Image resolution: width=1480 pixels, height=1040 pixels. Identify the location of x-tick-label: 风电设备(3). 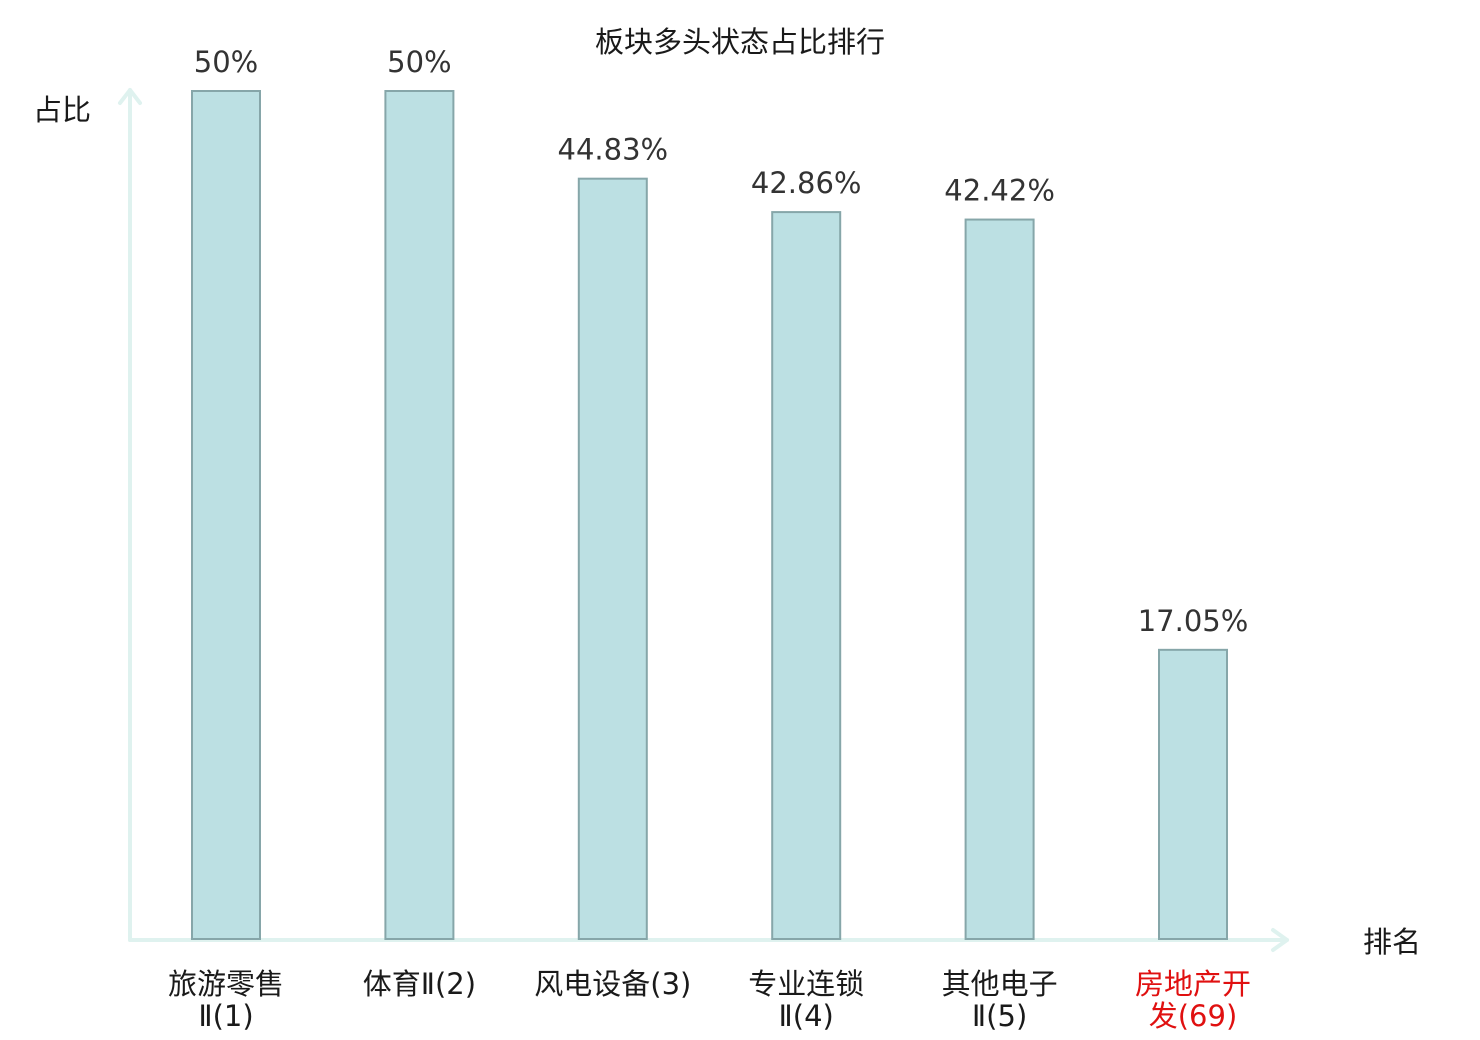
(612, 984).